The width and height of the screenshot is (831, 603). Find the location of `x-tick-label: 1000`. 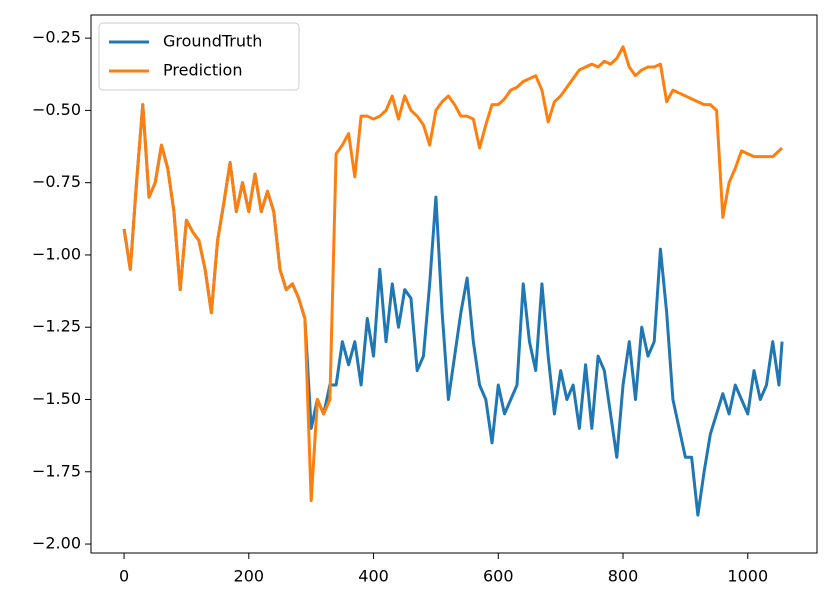

x-tick-label: 1000 is located at coordinates (747, 576).